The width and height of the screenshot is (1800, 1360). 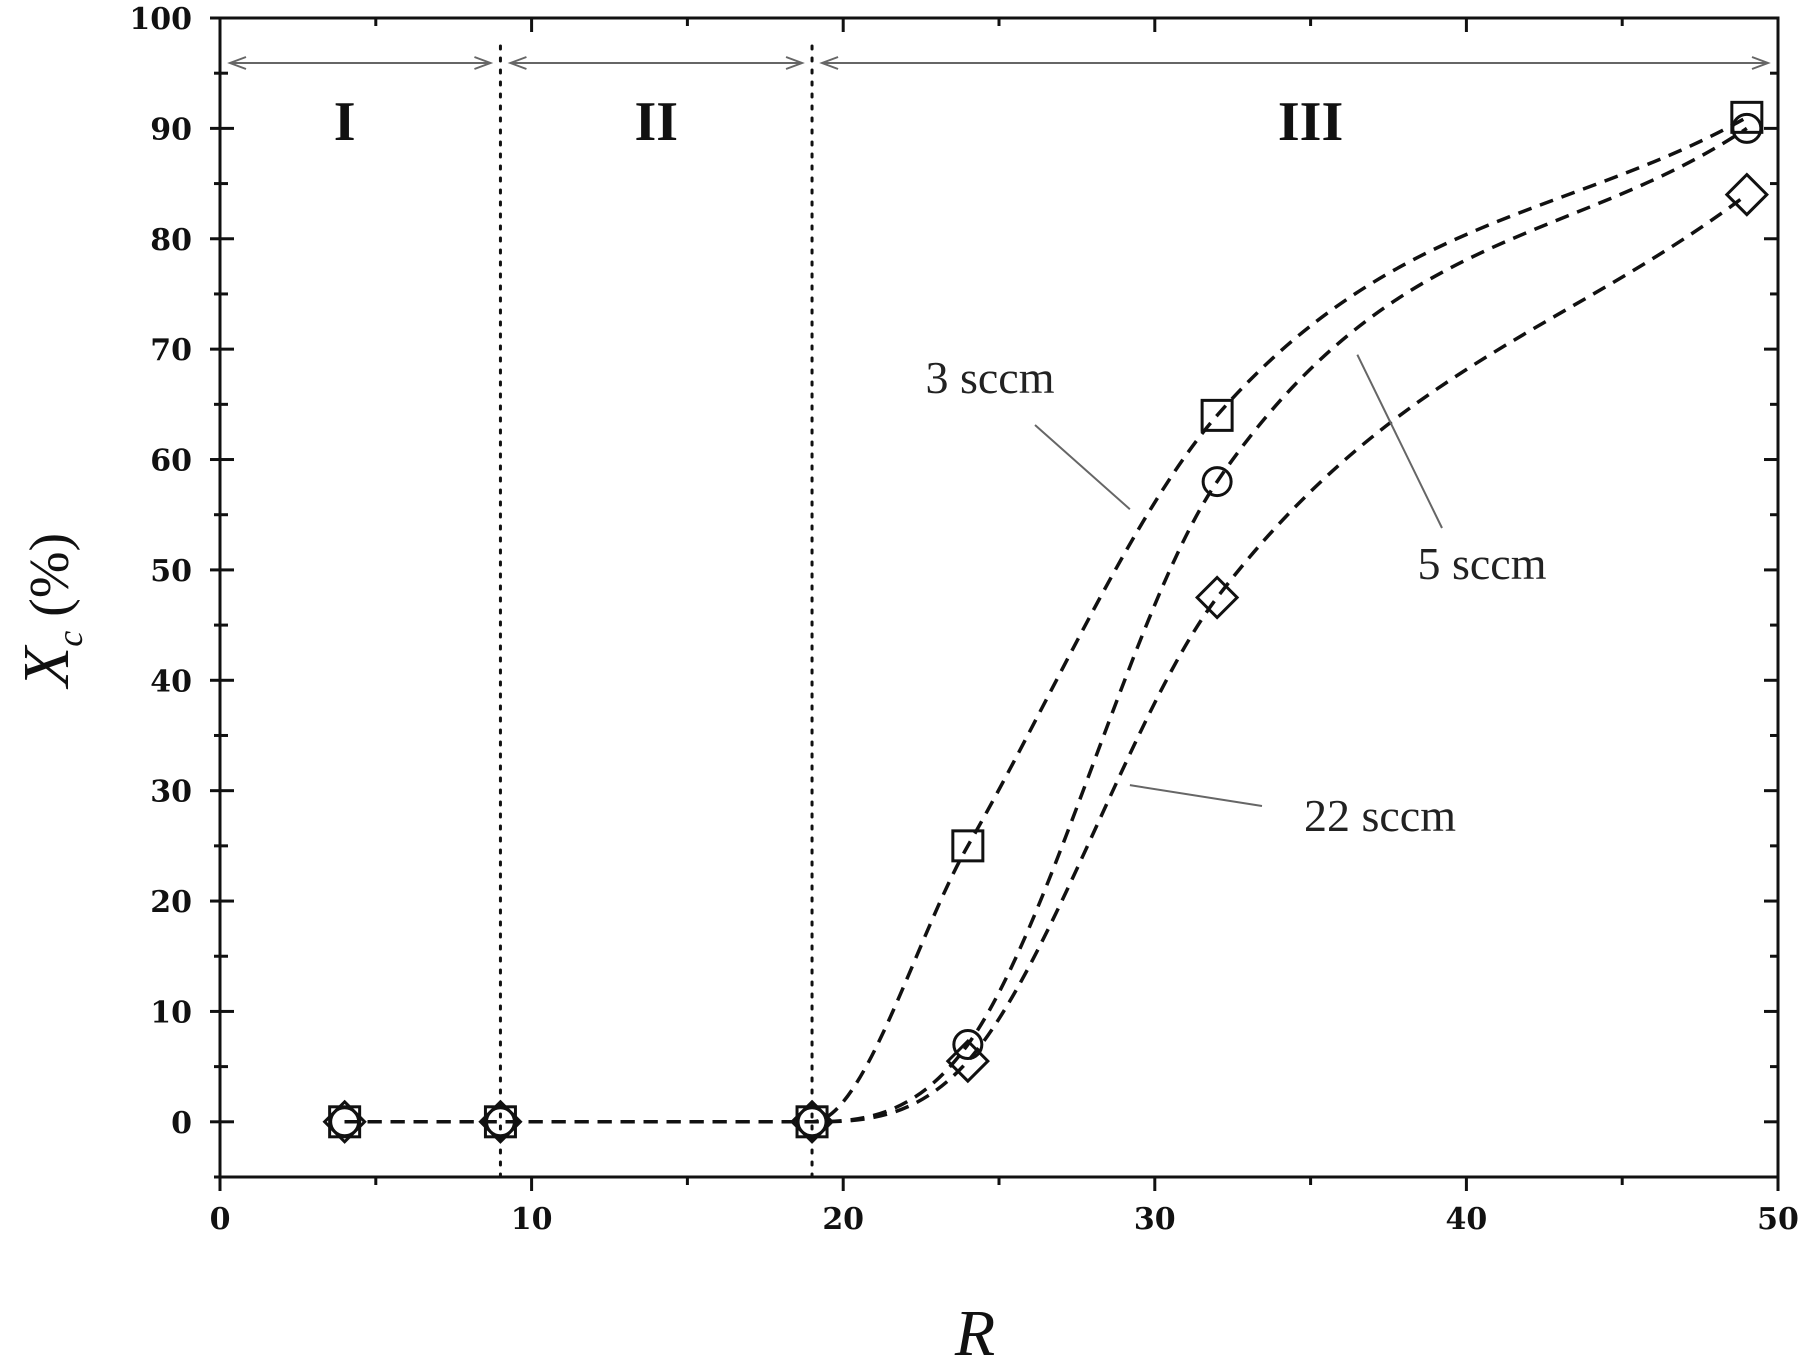 I want to click on region-label: I, so click(x=345, y=122).